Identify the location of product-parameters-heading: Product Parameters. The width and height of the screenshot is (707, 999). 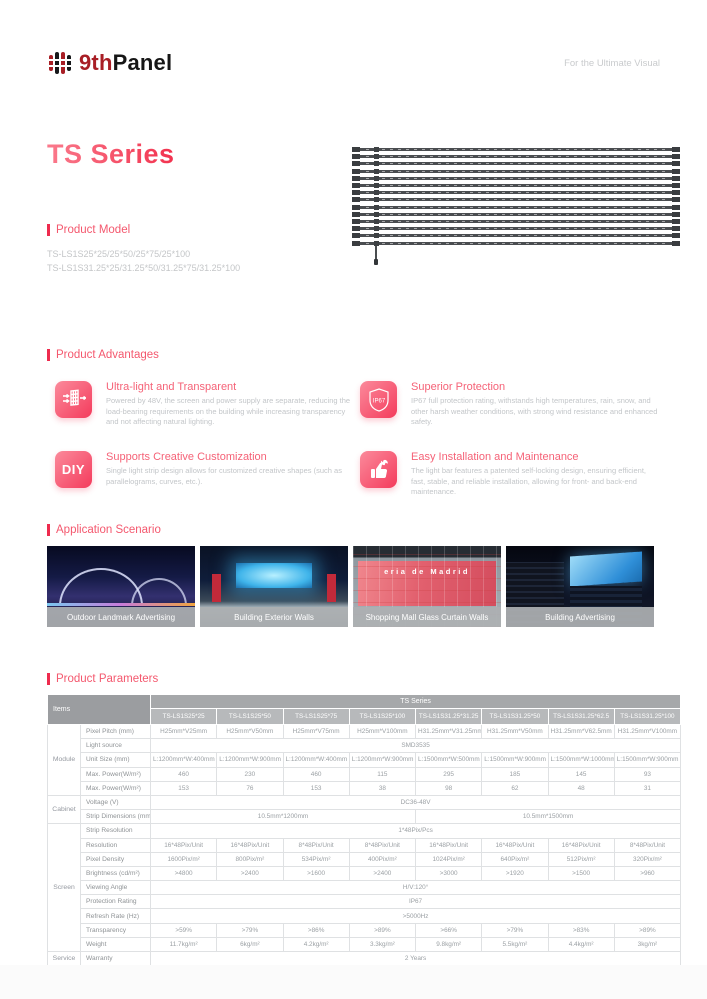
(102, 679).